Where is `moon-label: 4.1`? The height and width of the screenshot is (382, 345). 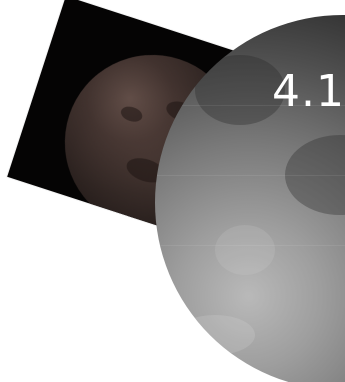 moon-label: 4.1 is located at coordinates (308, 91).